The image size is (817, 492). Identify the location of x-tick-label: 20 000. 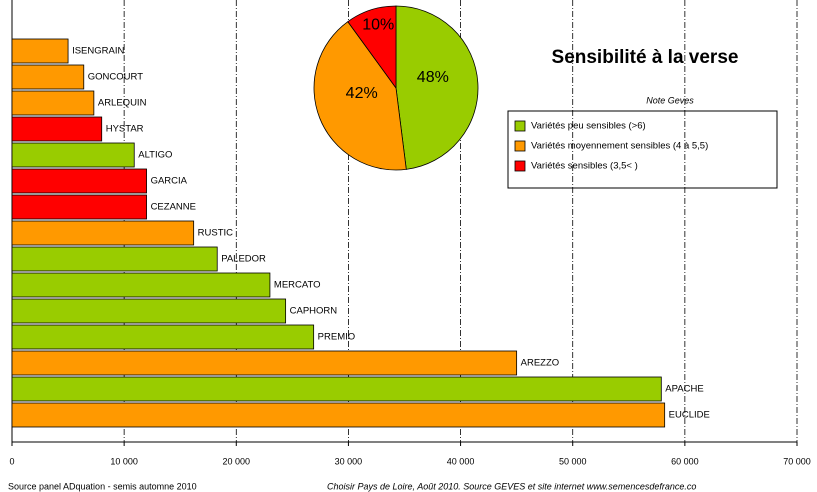
(237, 461).